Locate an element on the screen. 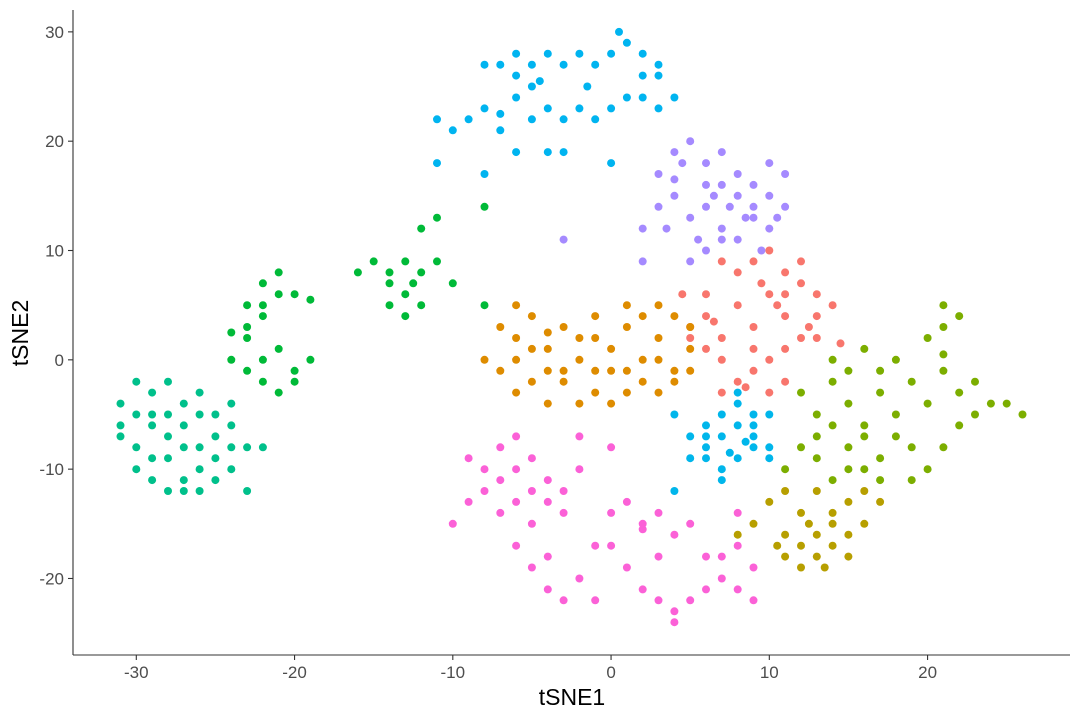 This screenshot has width=1080, height=720. y-tick-label: -20 is located at coordinates (51, 578).